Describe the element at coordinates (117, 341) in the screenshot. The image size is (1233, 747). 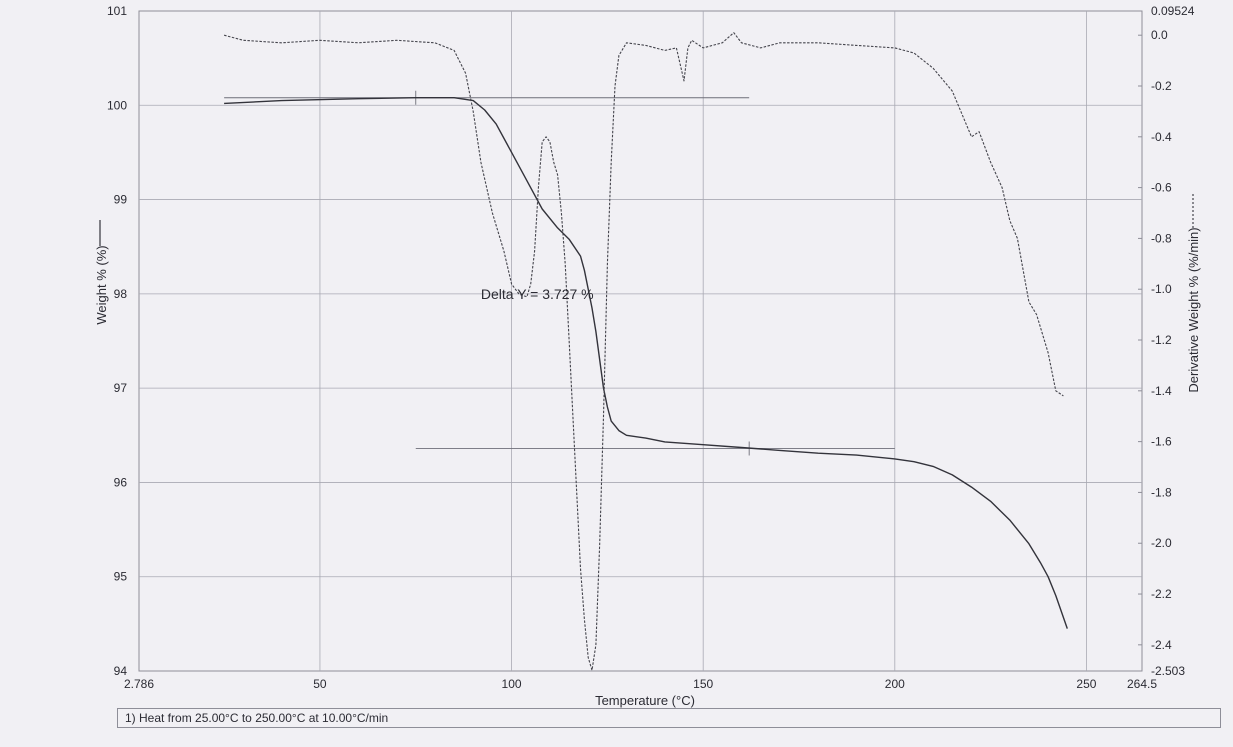
I see `y-tick-labels: 94 95 96 97 98 99 100 101` at that location.